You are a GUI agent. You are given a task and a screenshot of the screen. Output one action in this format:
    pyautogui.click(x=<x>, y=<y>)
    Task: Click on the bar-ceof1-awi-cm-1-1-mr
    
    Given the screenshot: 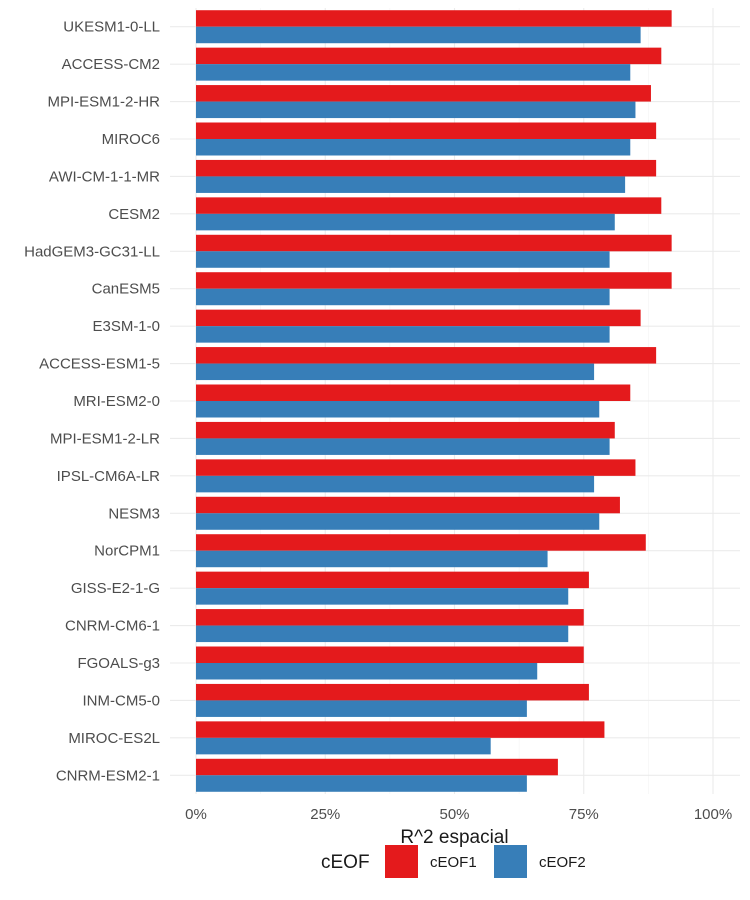 What is the action you would take?
    pyautogui.click(x=426, y=168)
    